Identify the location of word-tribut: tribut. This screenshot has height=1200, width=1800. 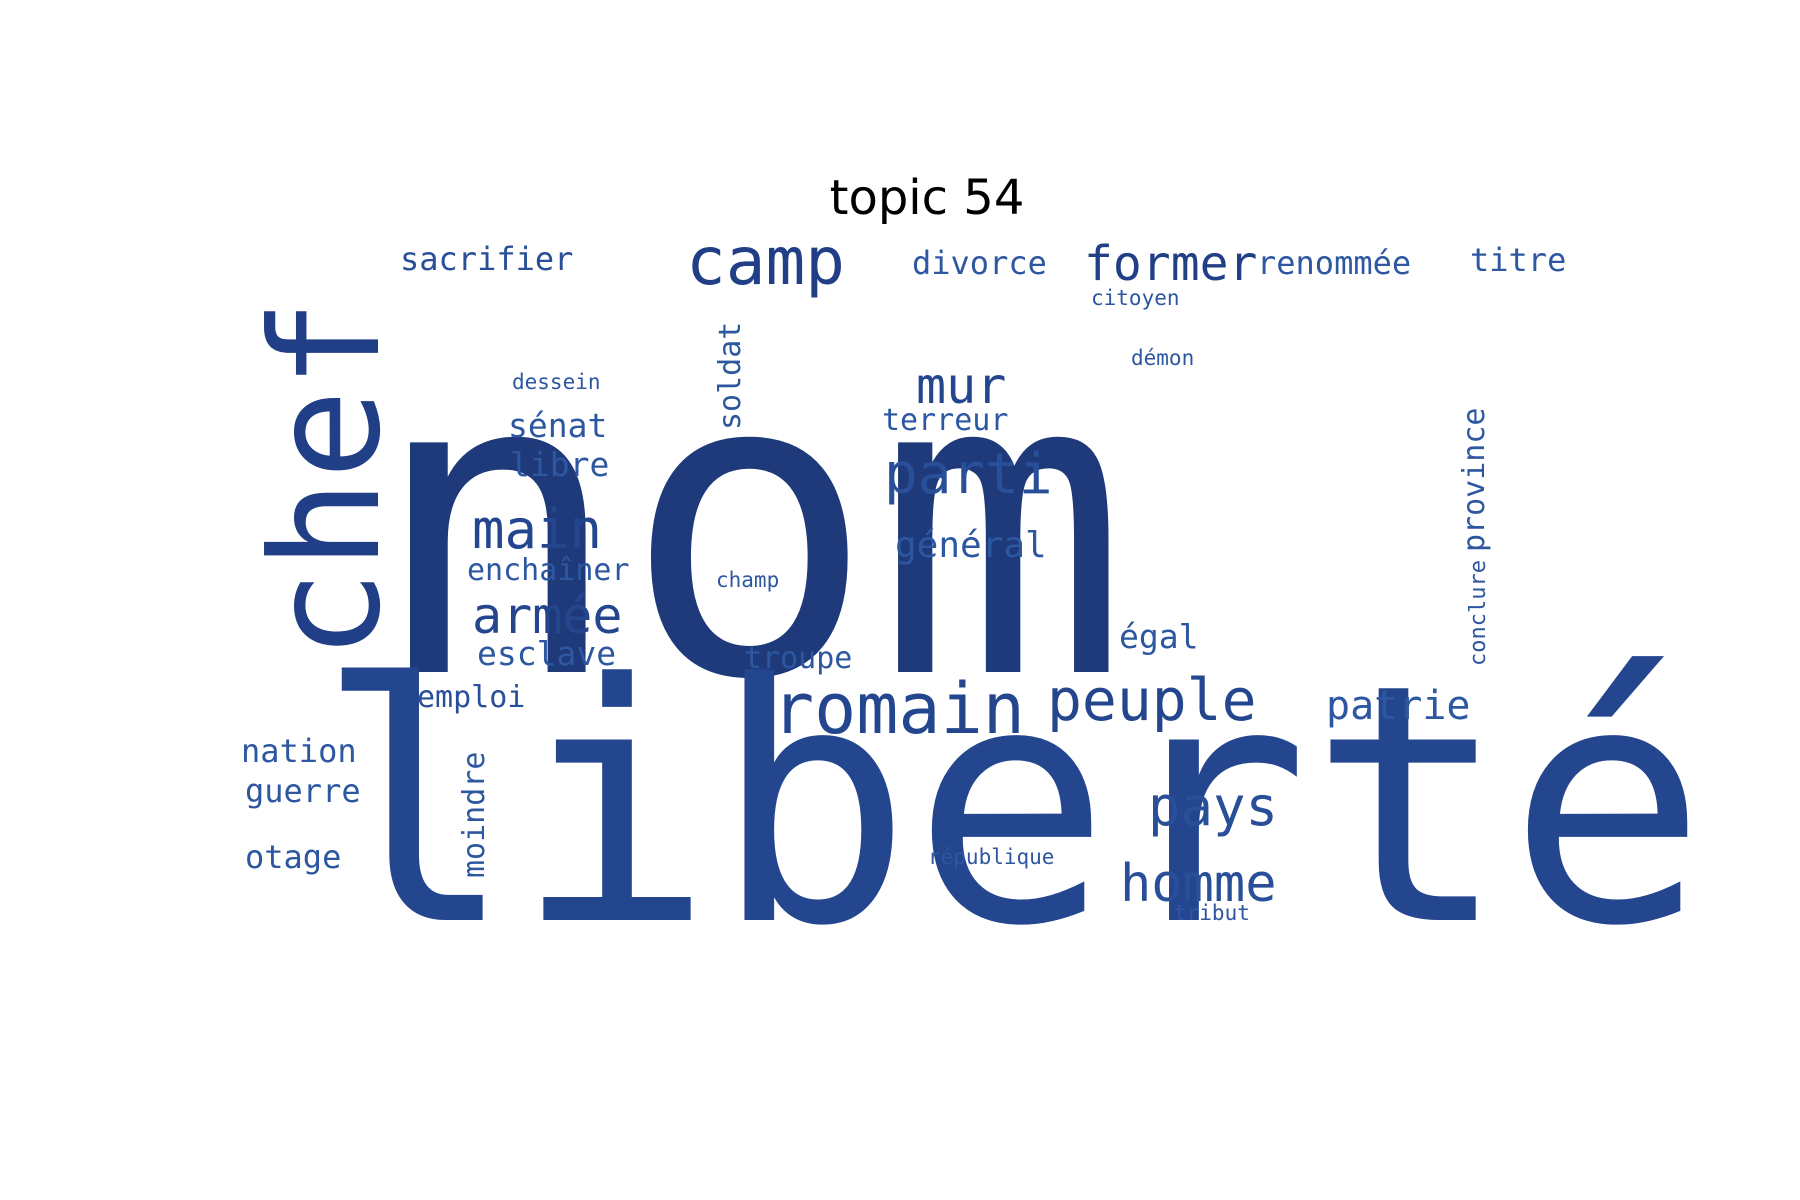
(1212, 913).